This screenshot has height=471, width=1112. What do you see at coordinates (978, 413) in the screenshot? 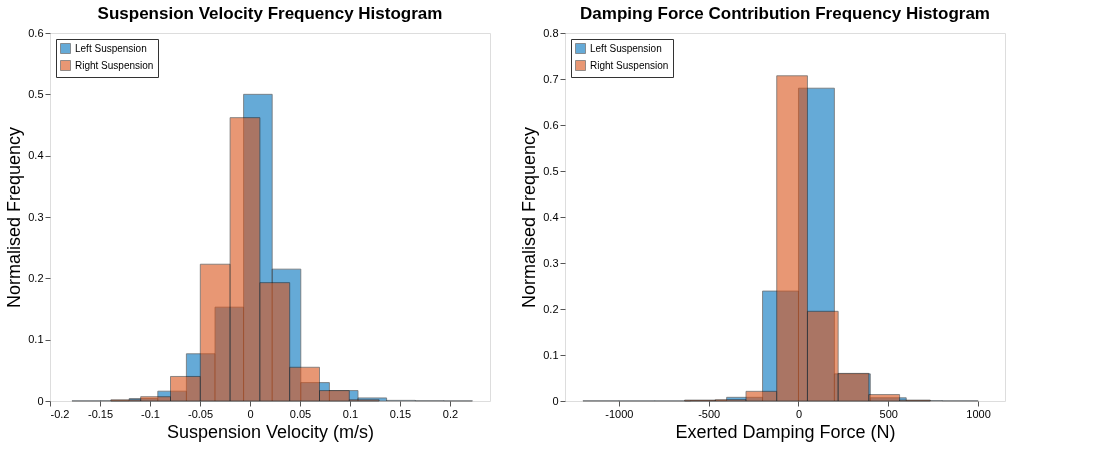
I see `x-tick-label: 1000` at bounding box center [978, 413].